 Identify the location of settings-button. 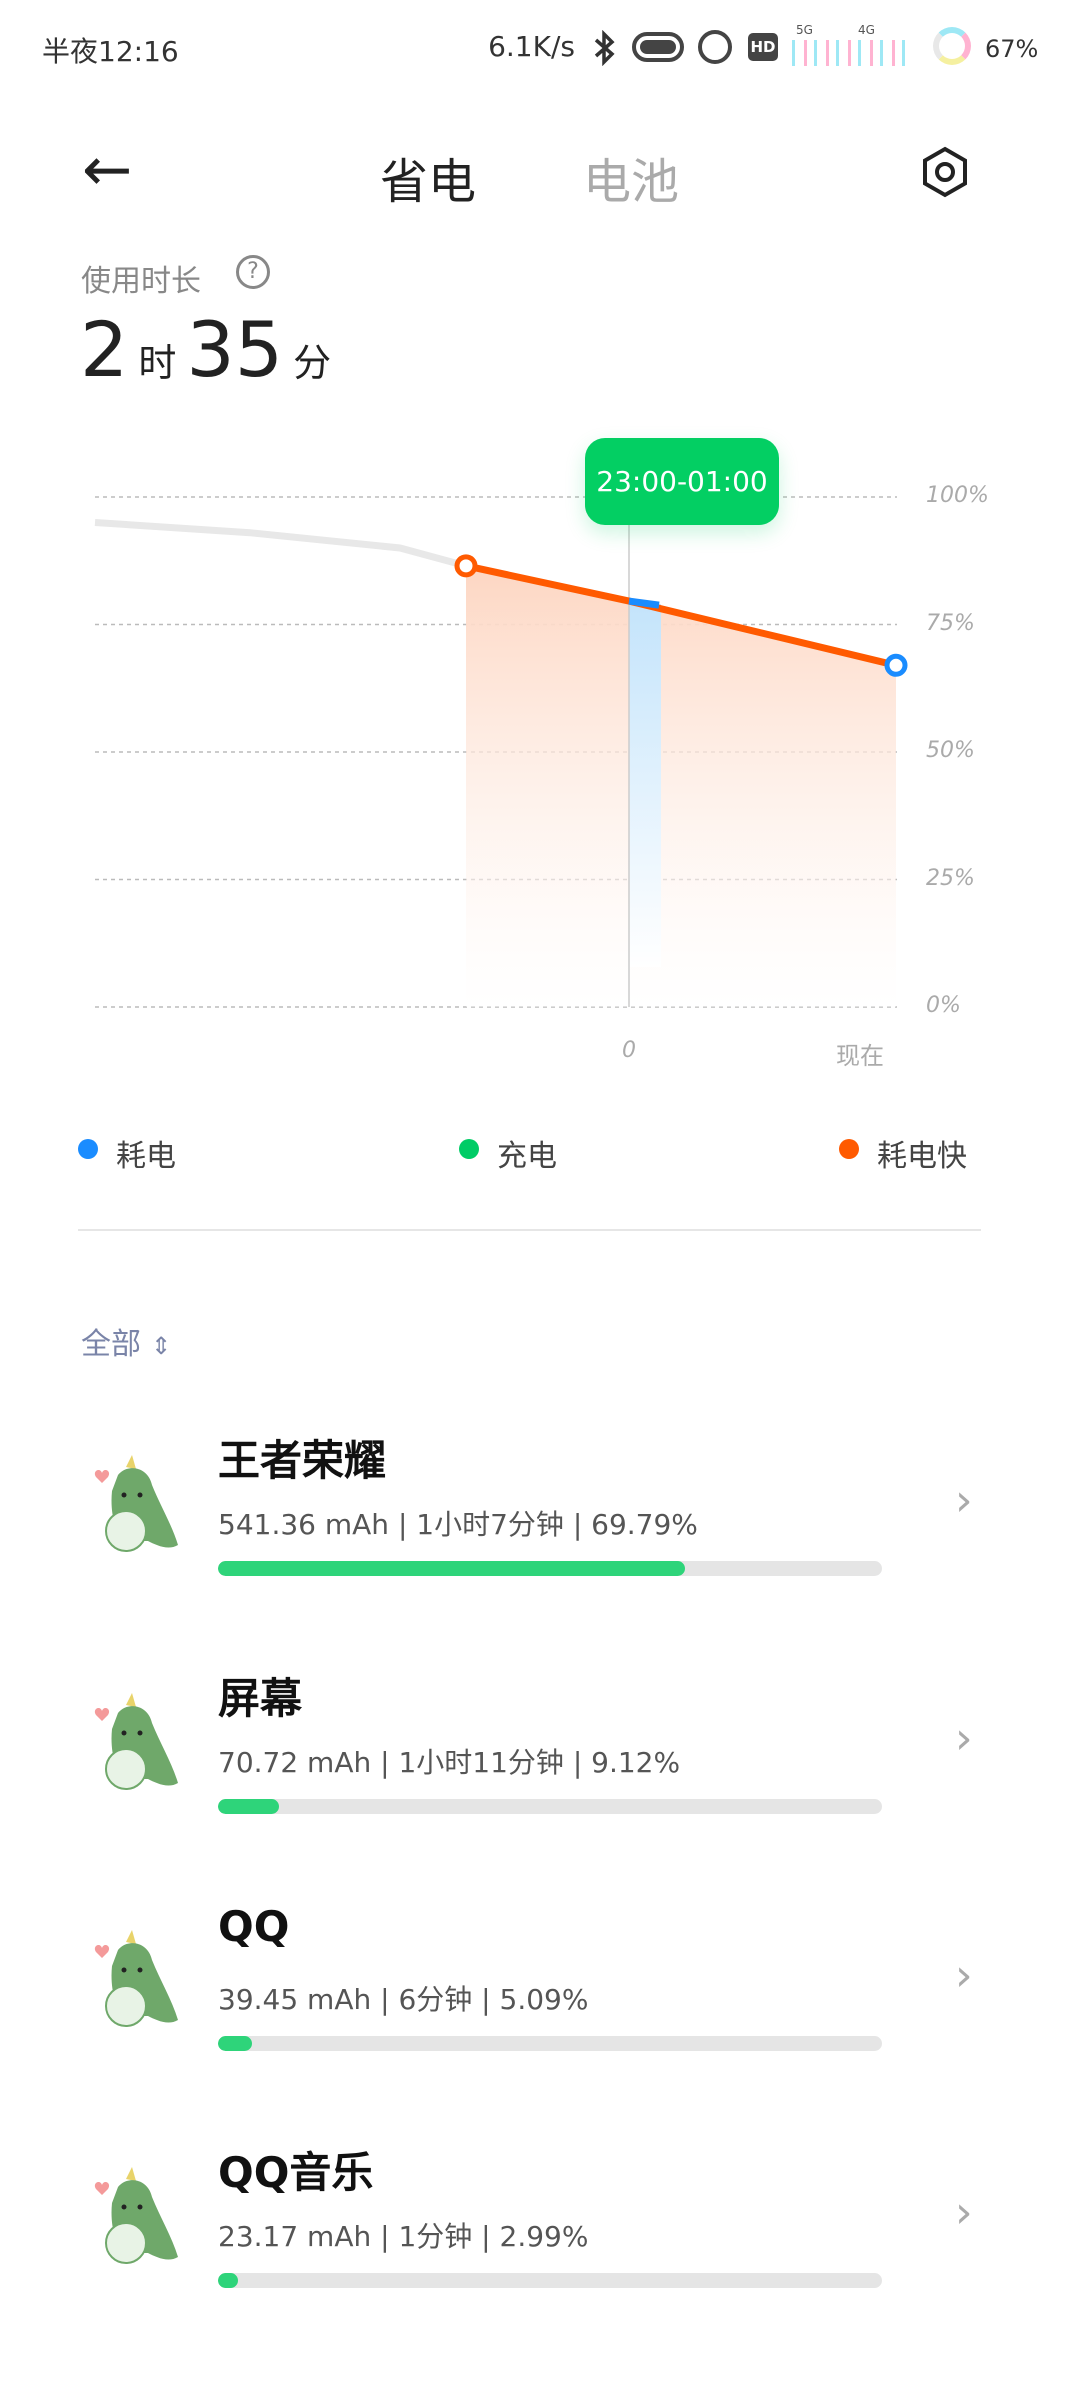
(945, 172).